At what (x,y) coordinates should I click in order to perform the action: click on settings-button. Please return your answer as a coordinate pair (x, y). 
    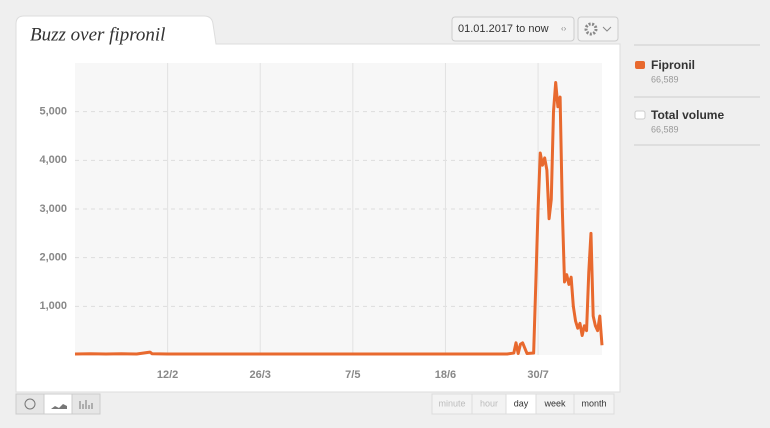
    Looking at the image, I should click on (598, 29).